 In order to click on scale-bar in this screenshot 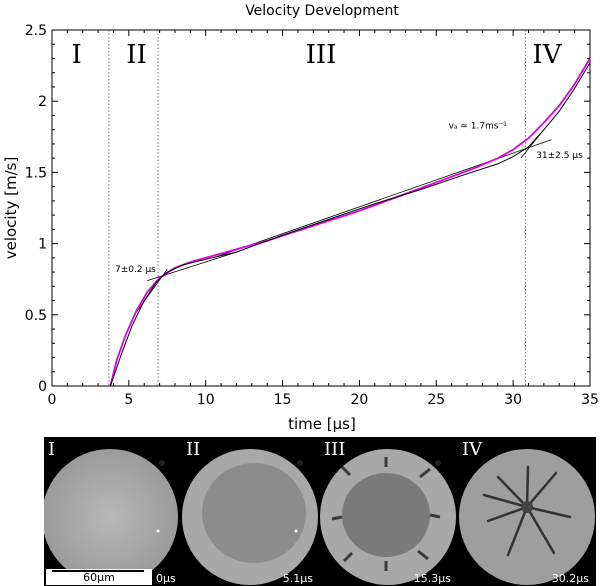, I will do `click(98, 571)`.